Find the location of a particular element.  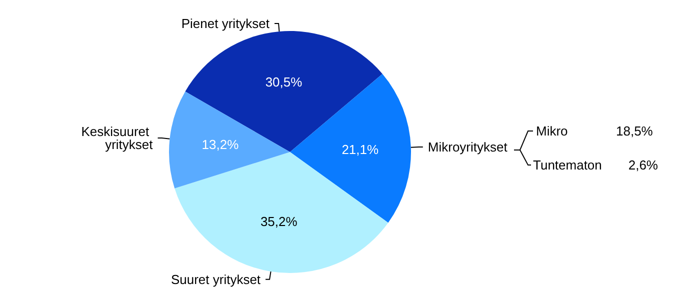

text: Mikro is located at coordinates (552, 131).